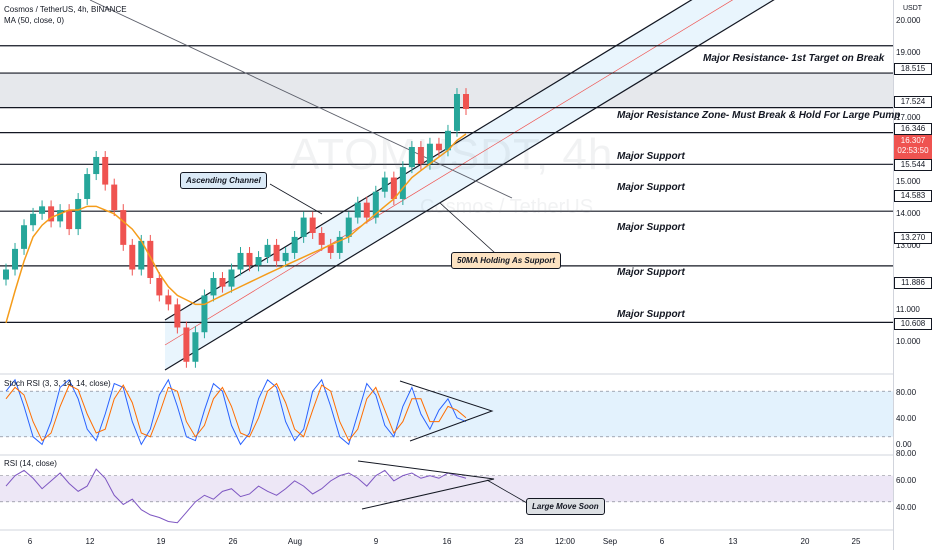  I want to click on rsi-tick: 40.00, so click(906, 507).